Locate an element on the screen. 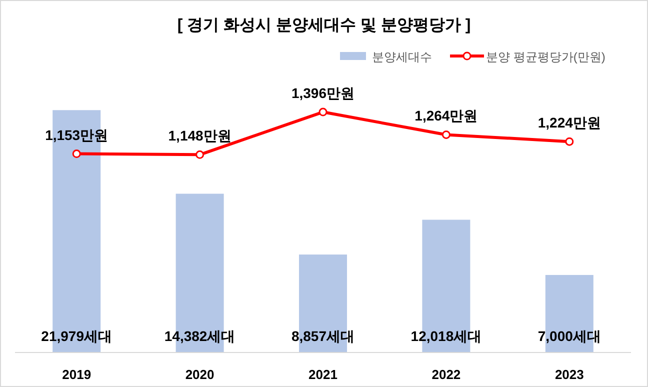 This screenshot has height=387, width=648. x-tick-label: 2020 is located at coordinates (199, 374).